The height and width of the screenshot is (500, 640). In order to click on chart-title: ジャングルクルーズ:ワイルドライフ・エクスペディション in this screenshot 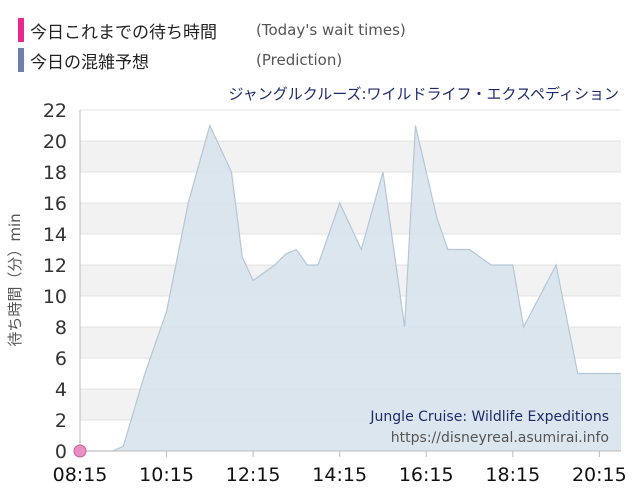, I will do `click(423, 94)`.